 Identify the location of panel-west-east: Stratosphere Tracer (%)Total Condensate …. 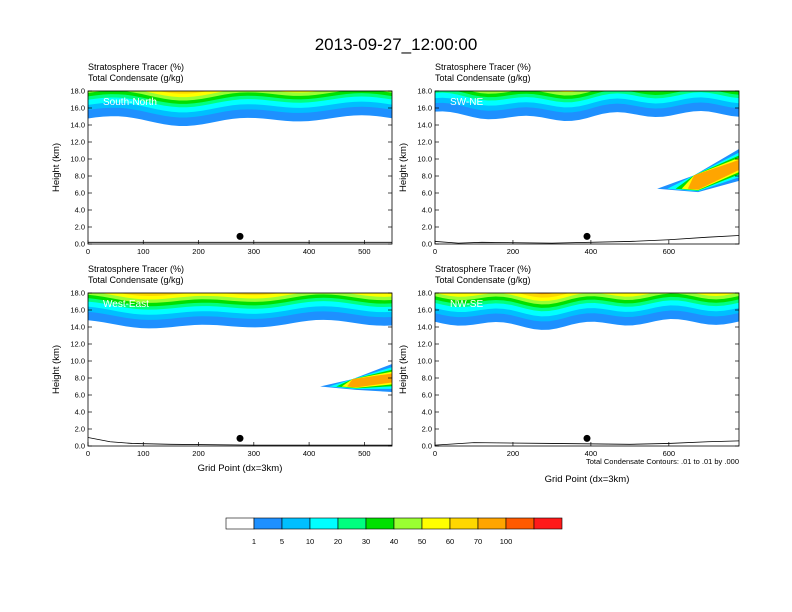
(222, 361).